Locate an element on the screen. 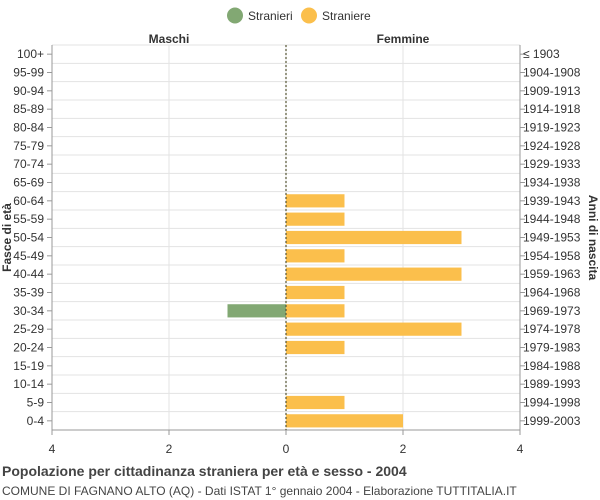  birth-year-label: 1924-1928 is located at coordinates (552, 146).